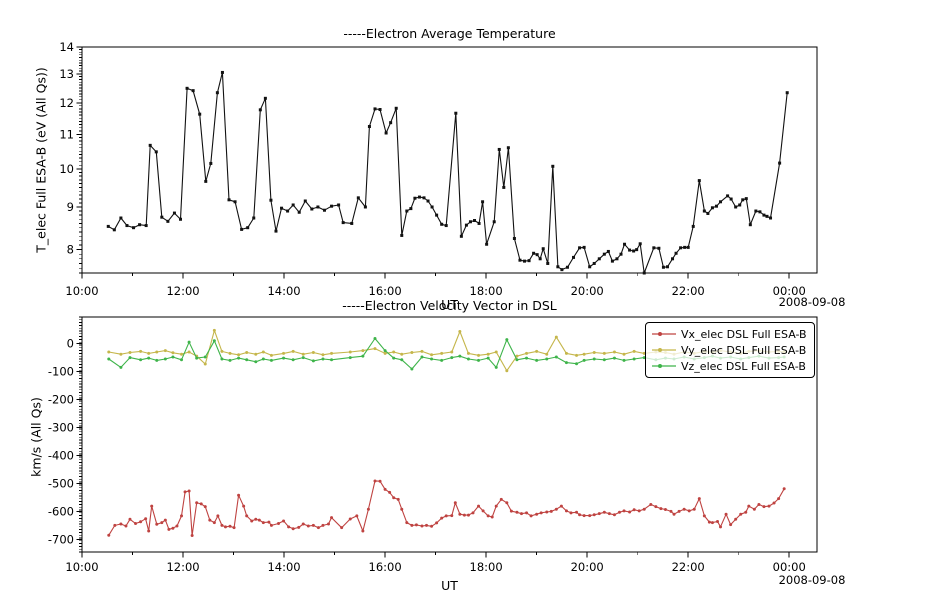 This screenshot has width=926, height=608. What do you see at coordinates (664, 366) in the screenshot?
I see `vz-line-sample` at bounding box center [664, 366].